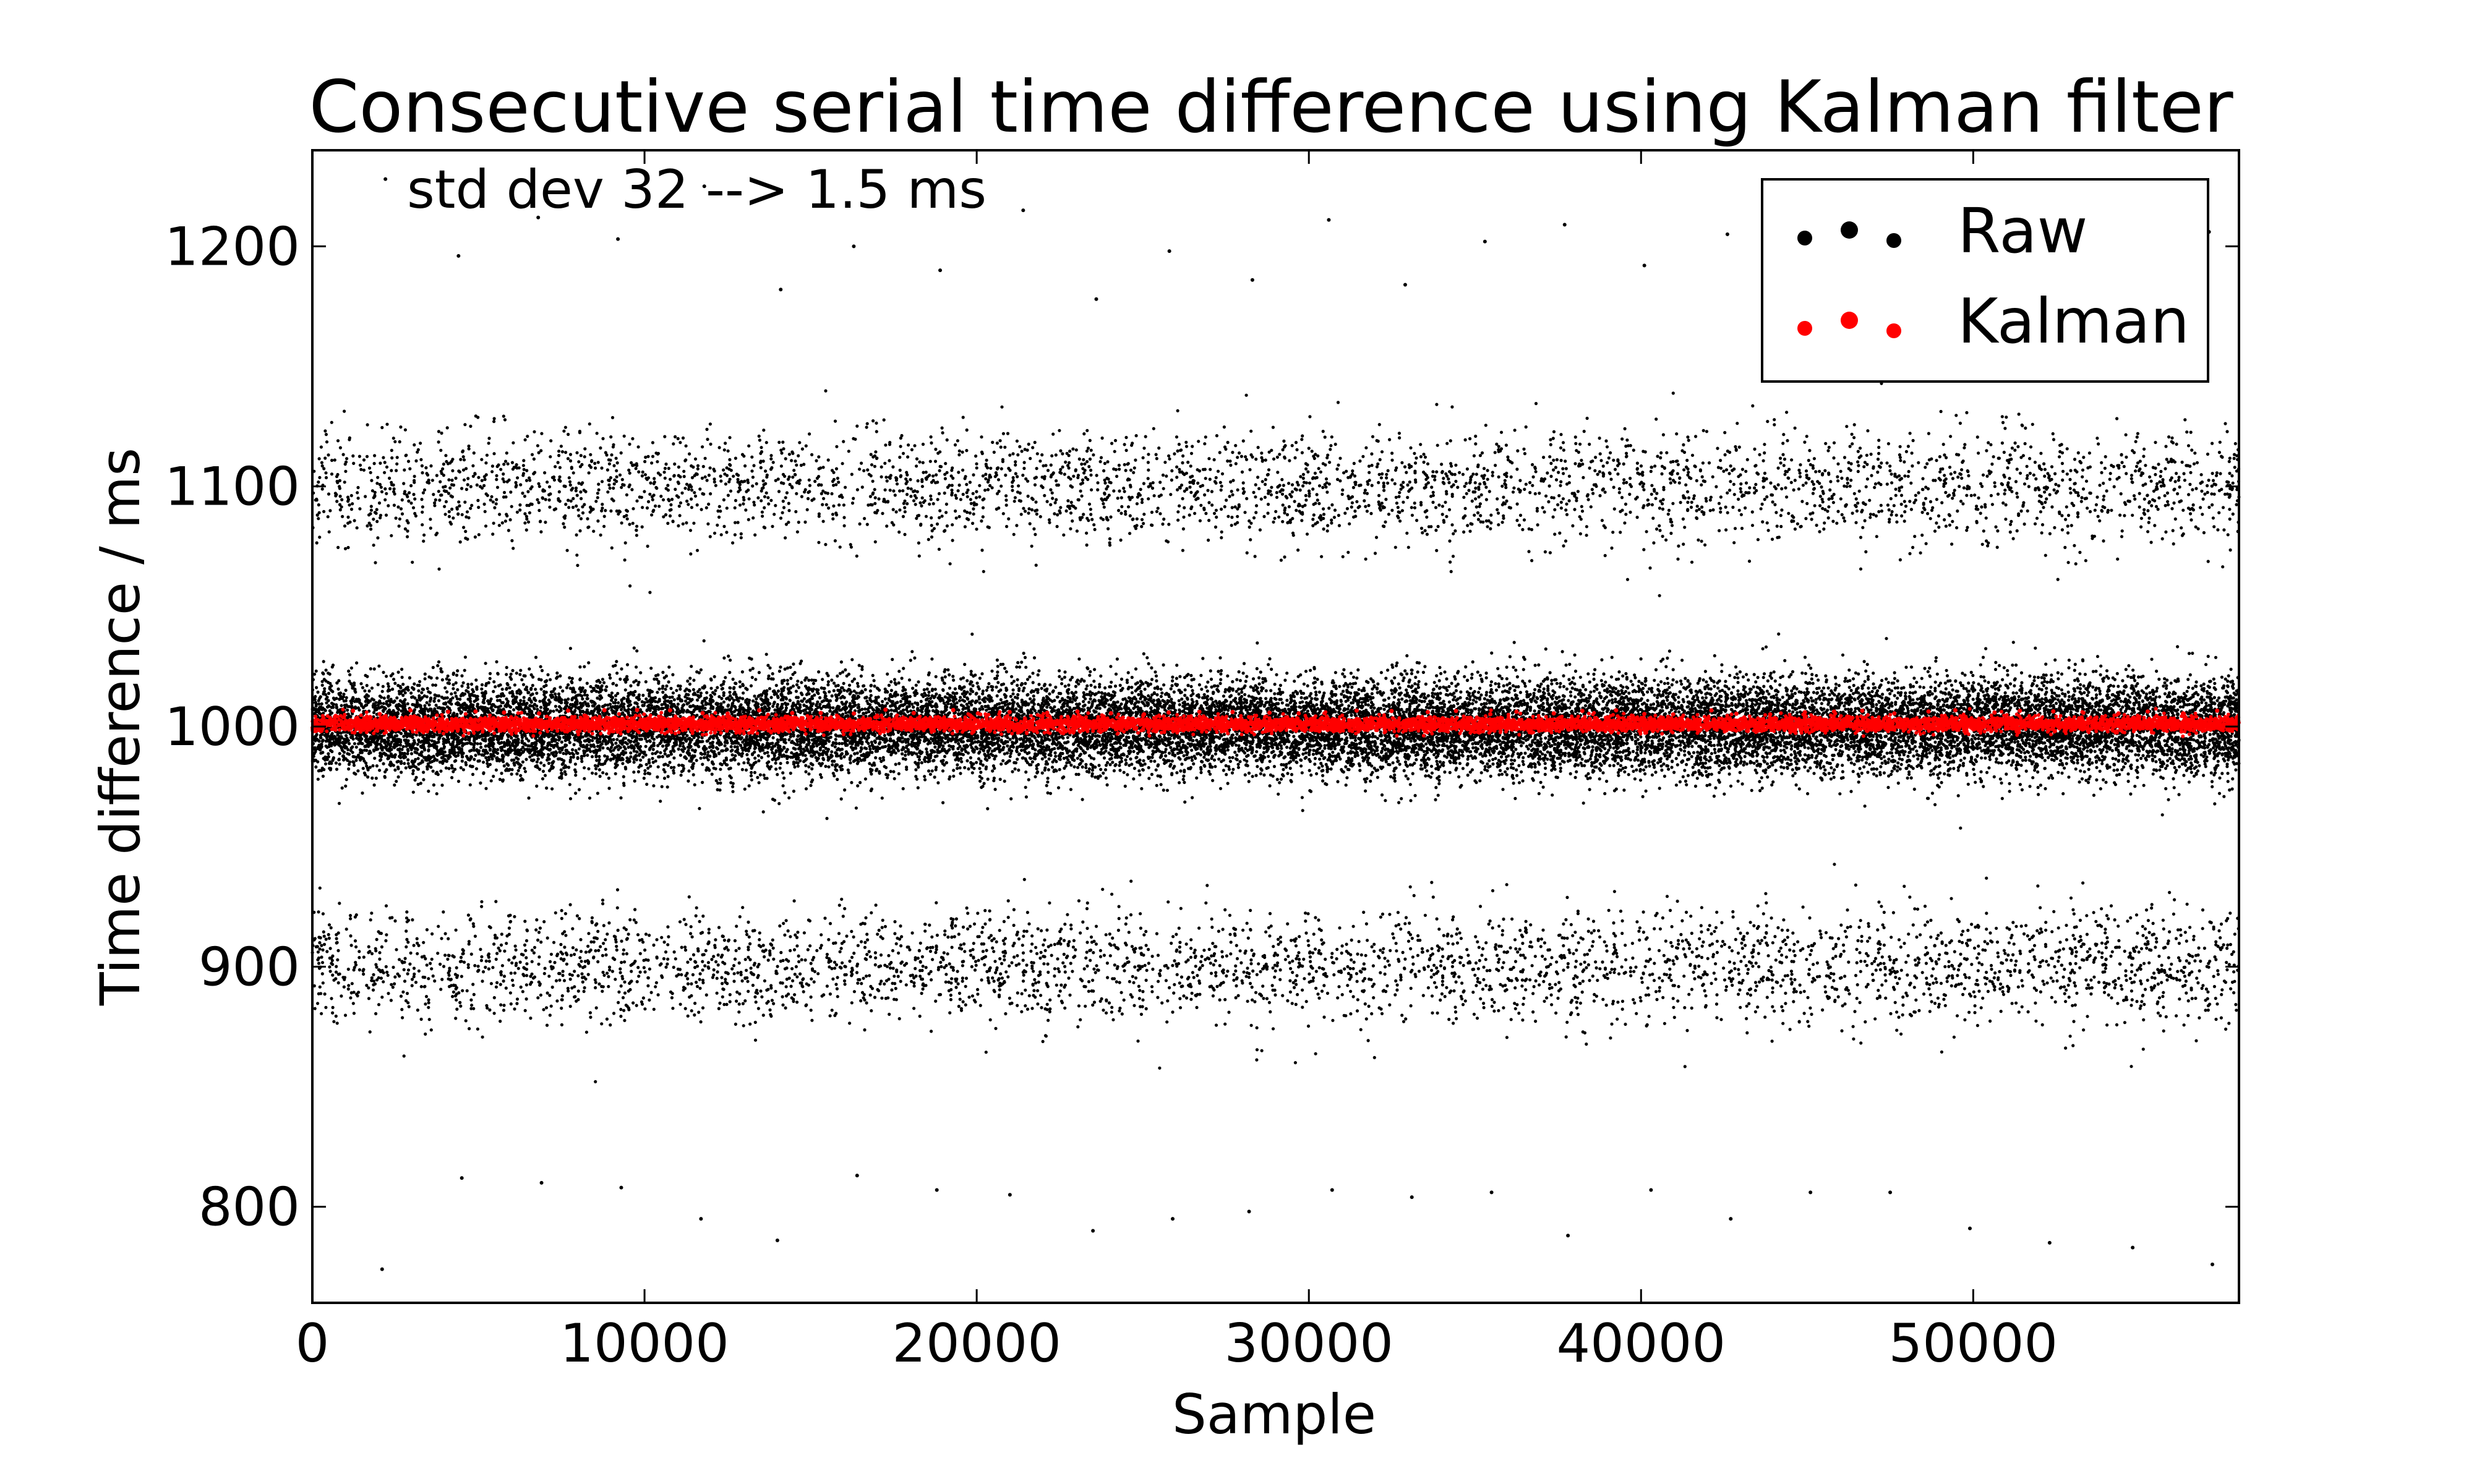 Image resolution: width=2474 pixels, height=1484 pixels. Describe the element at coordinates (644, 1344) in the screenshot. I see `x-tick-label: 10000` at that location.